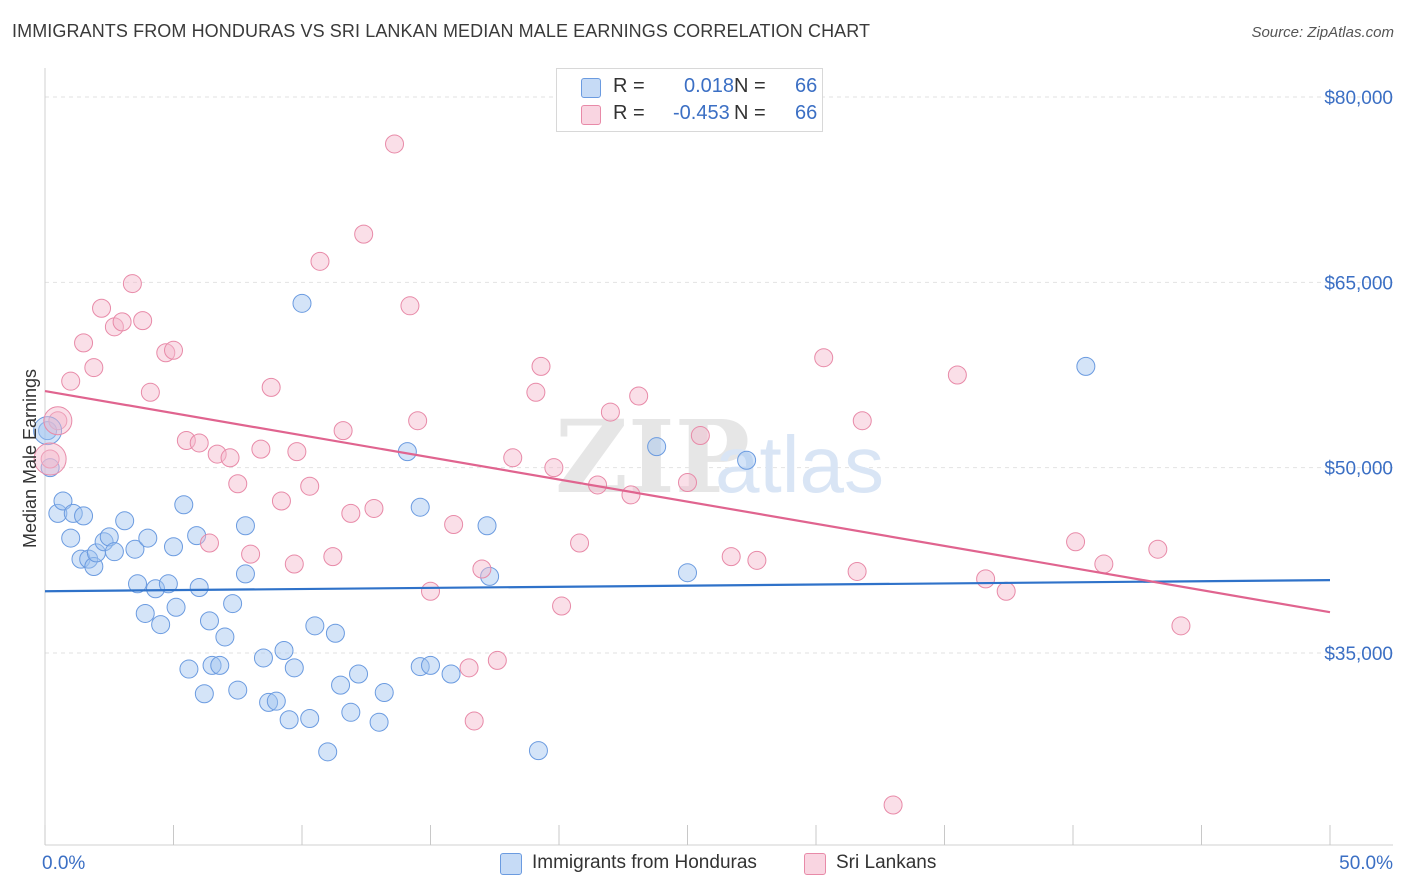 The height and width of the screenshot is (892, 1406). Describe the element at coordinates (709, 86) in the screenshot. I see `r-value-honduras: 0.018` at that location.